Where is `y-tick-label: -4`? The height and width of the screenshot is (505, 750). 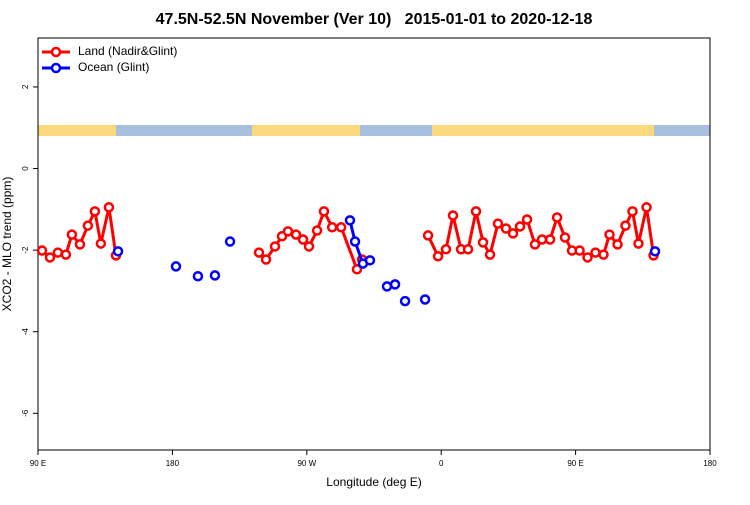 y-tick-label: -4 is located at coordinates (25, 332).